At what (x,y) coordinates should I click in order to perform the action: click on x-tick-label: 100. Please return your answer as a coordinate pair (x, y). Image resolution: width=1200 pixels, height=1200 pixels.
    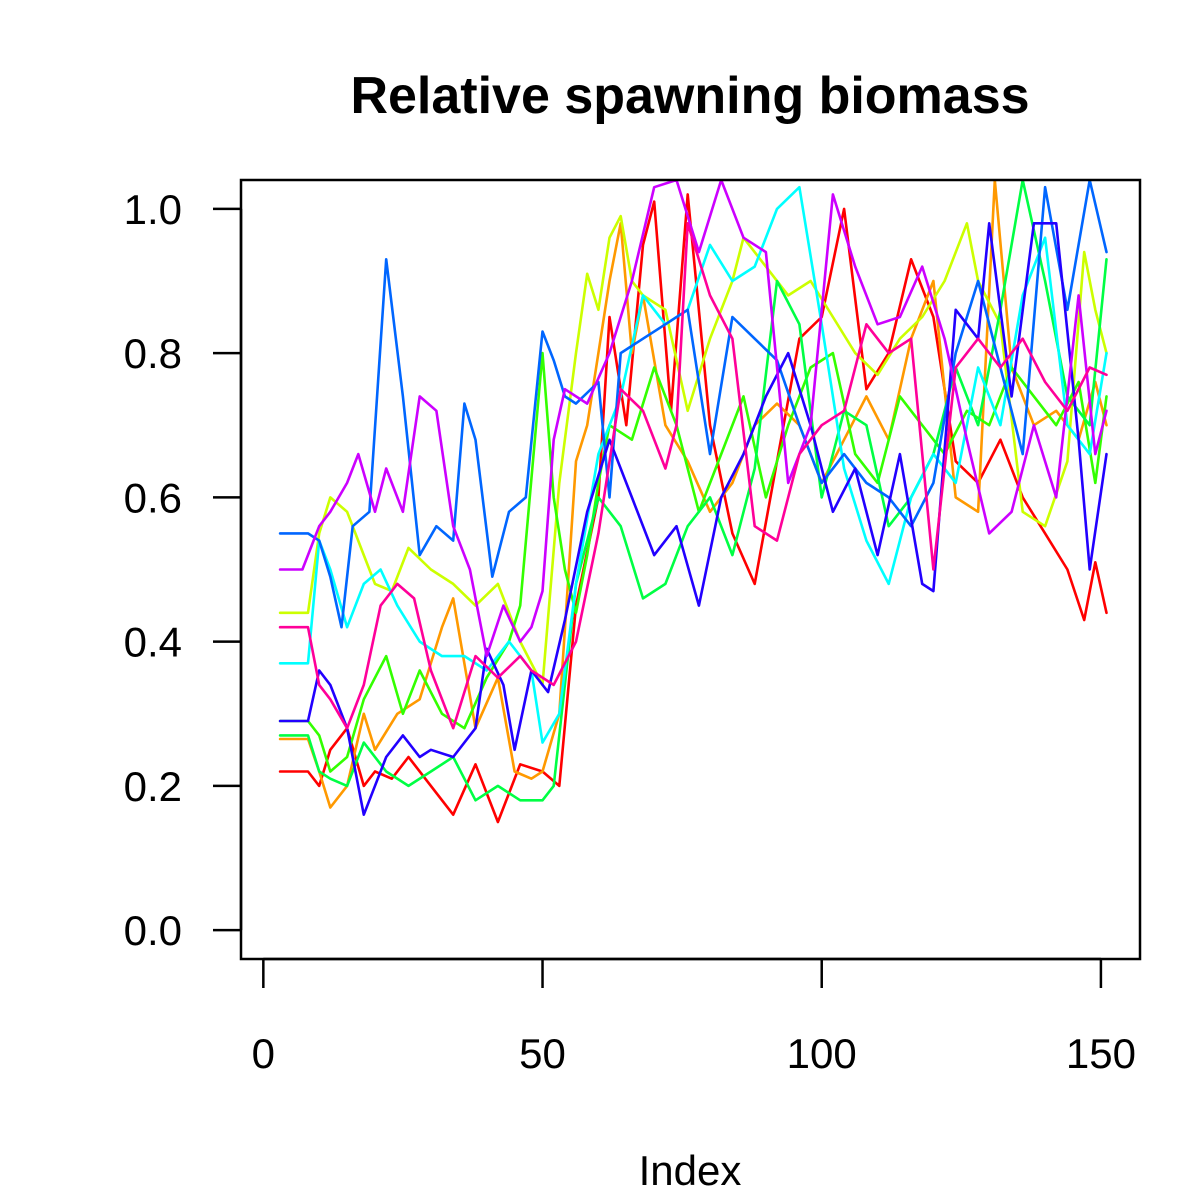
    Looking at the image, I should click on (822, 1053).